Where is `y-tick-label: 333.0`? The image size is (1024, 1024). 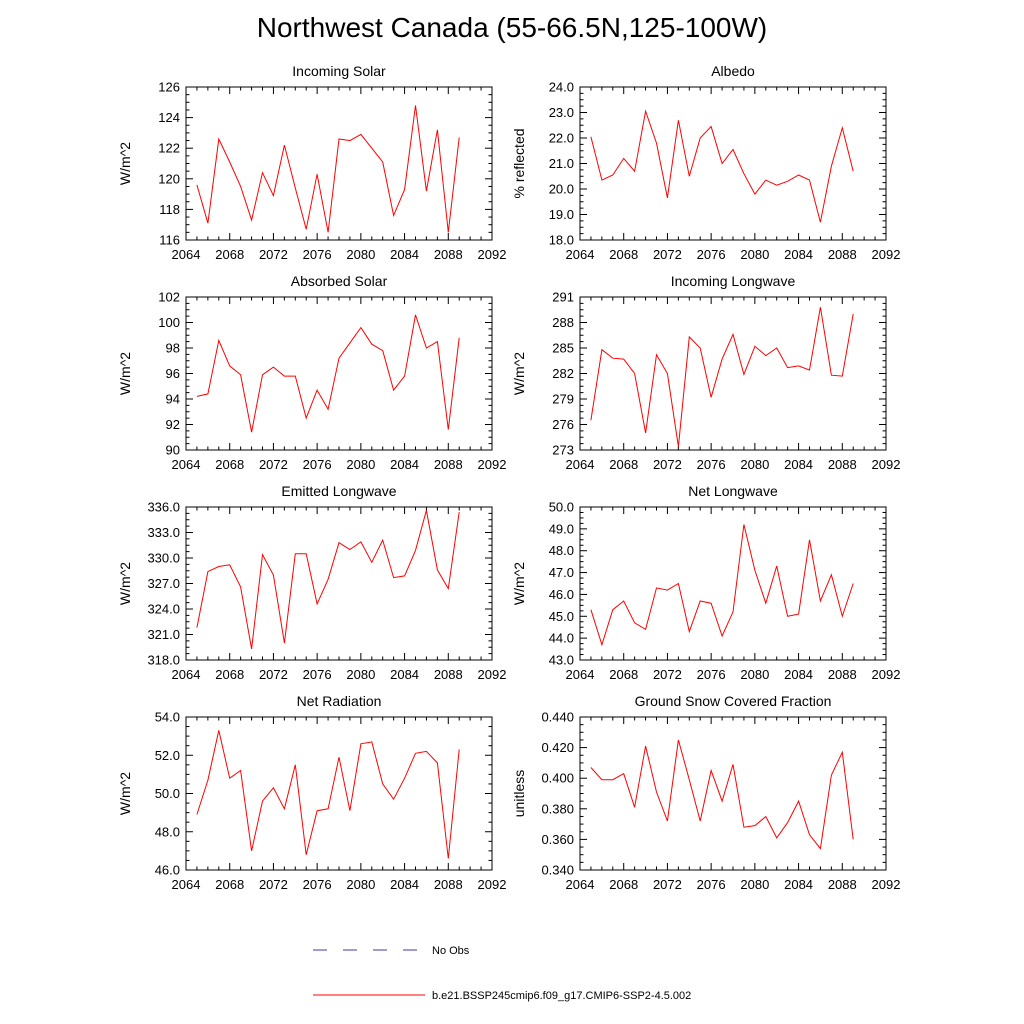 y-tick-label: 333.0 is located at coordinates (163, 532).